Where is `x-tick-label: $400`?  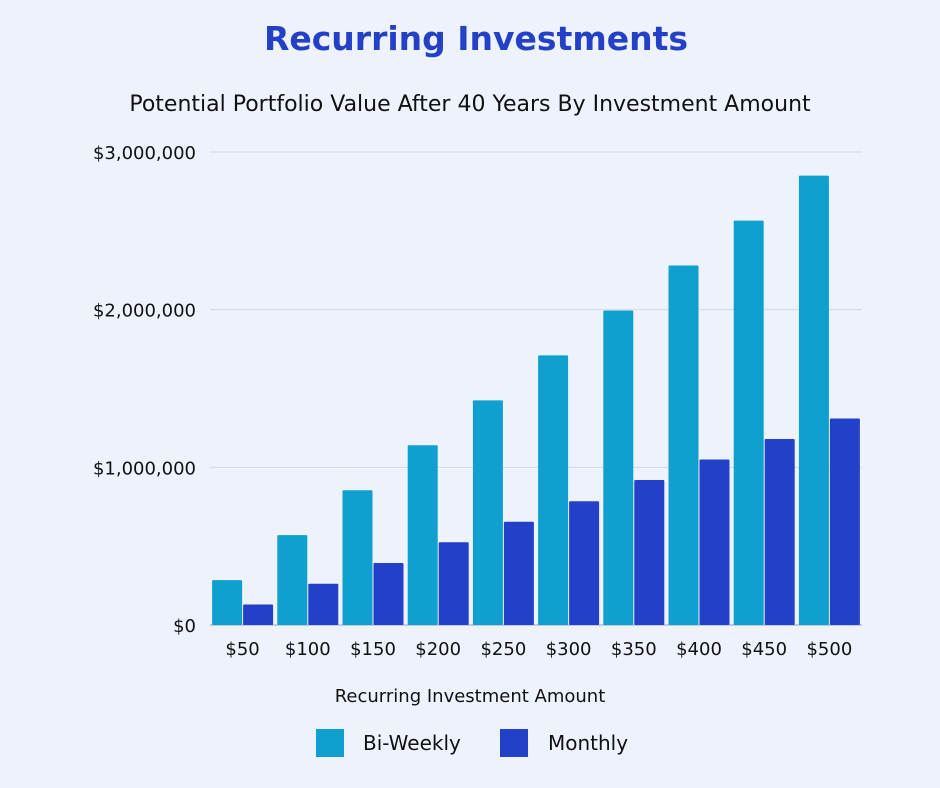
x-tick-label: $400 is located at coordinates (699, 649).